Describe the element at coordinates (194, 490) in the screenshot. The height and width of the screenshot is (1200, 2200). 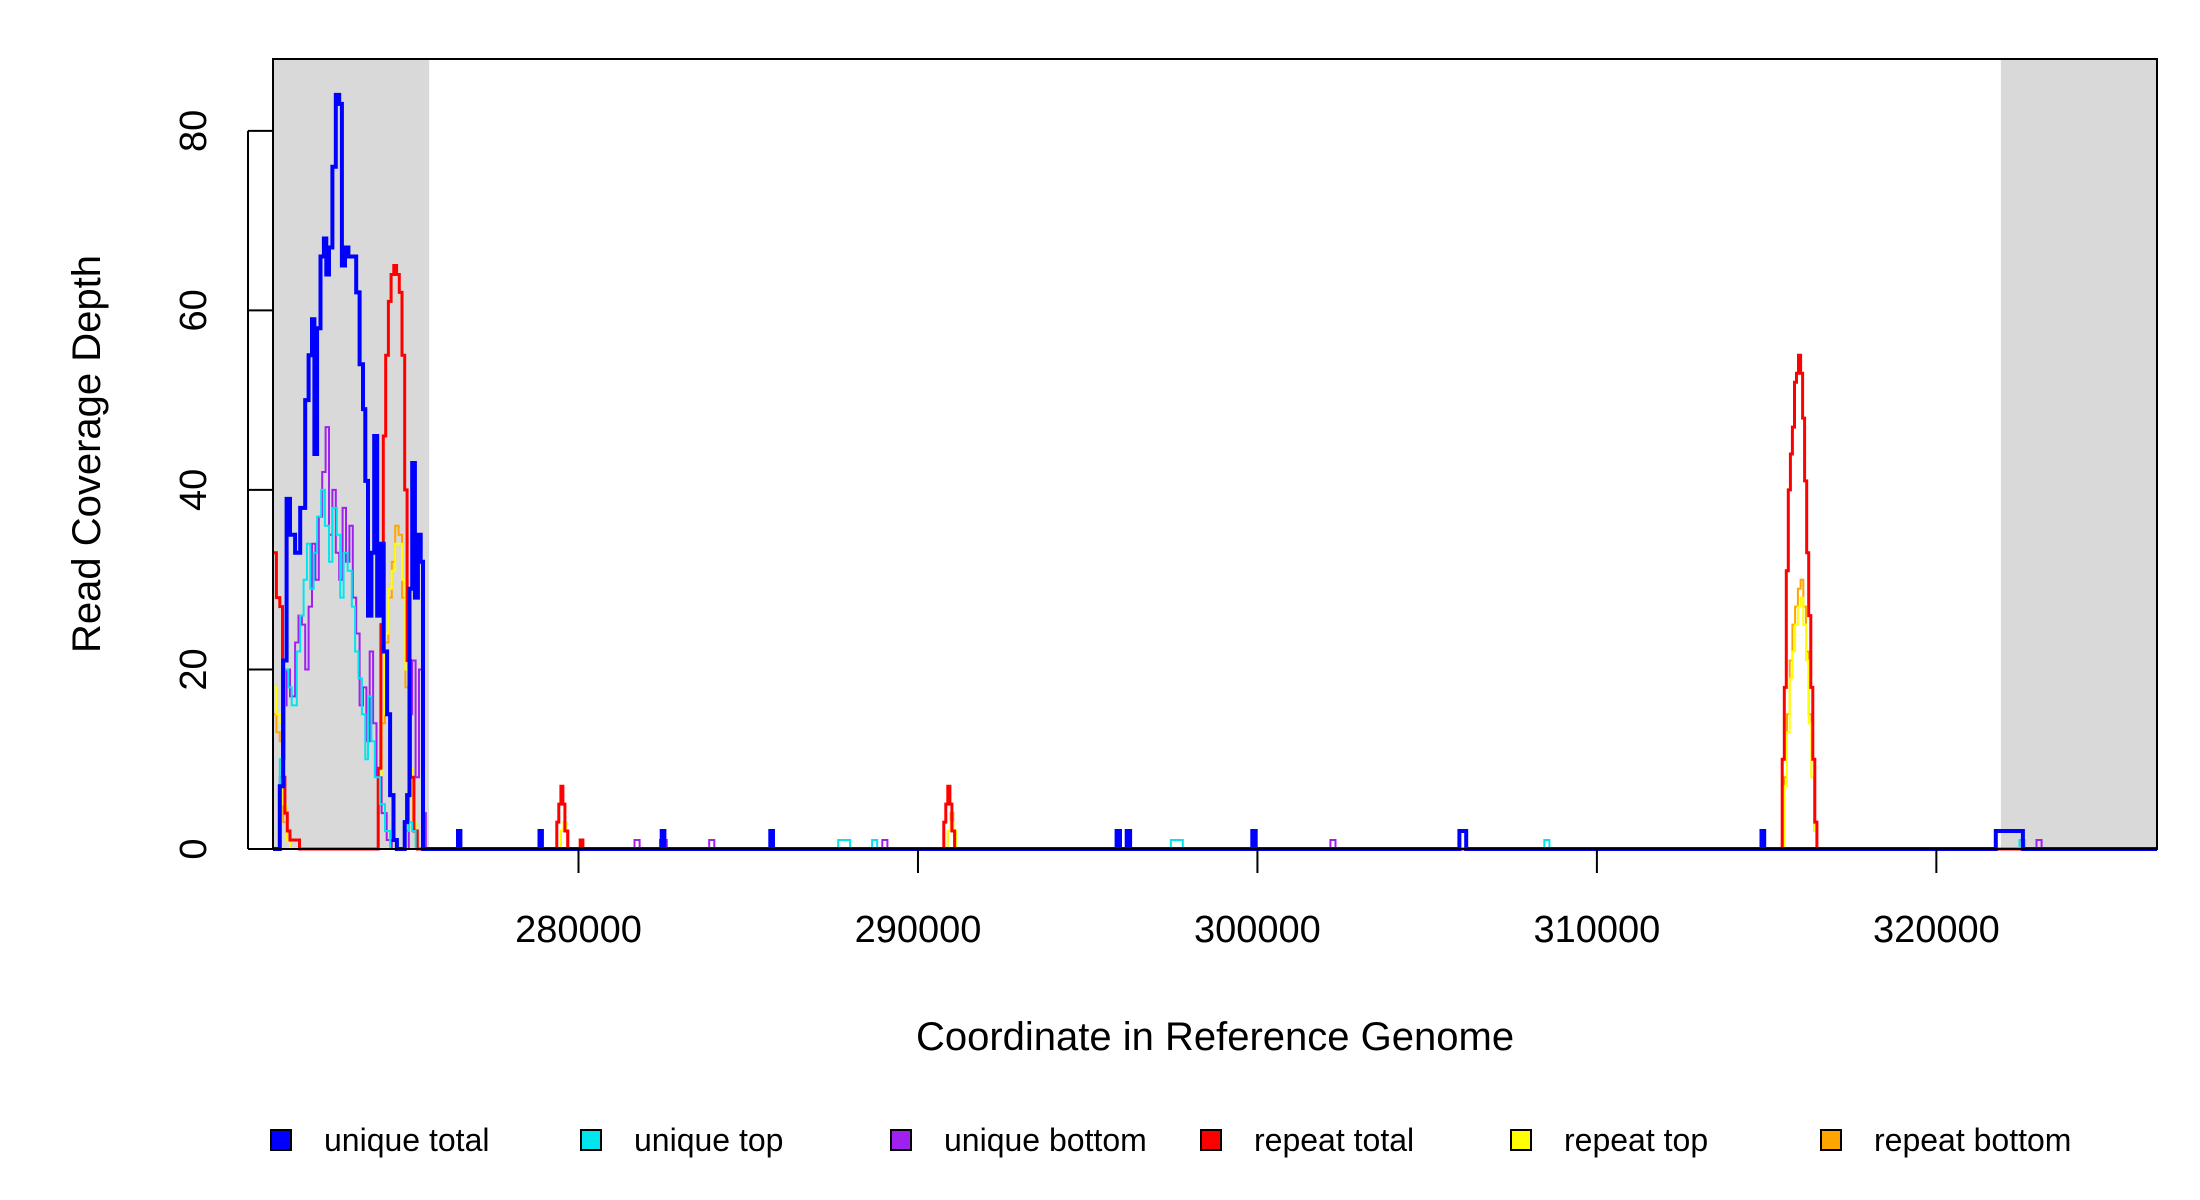
I see `y-tick-label-40: 40` at that location.